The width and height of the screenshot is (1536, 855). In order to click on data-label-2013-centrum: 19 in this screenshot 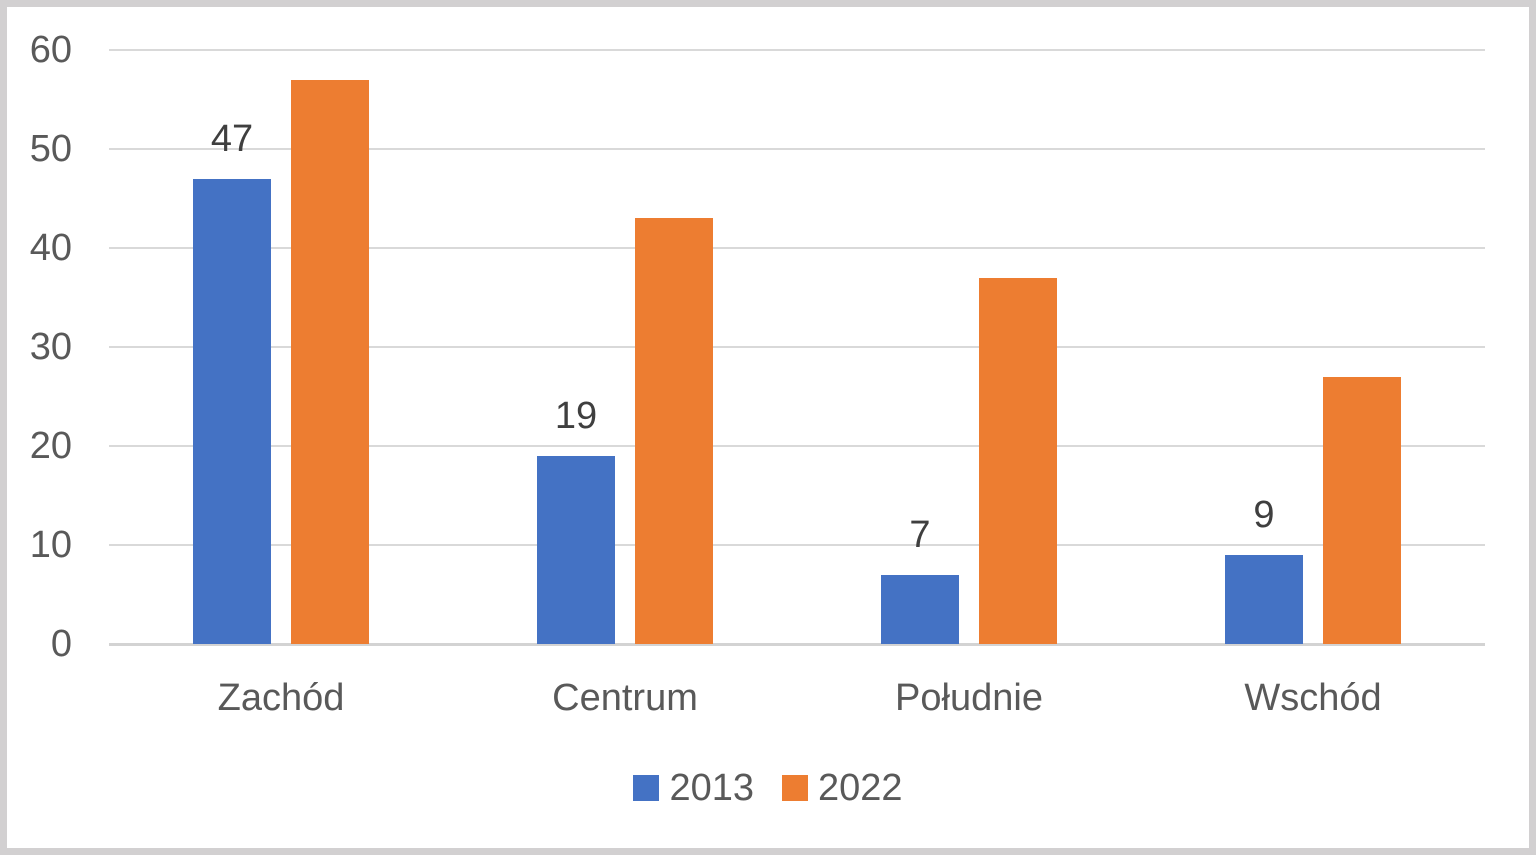, I will do `click(576, 415)`.